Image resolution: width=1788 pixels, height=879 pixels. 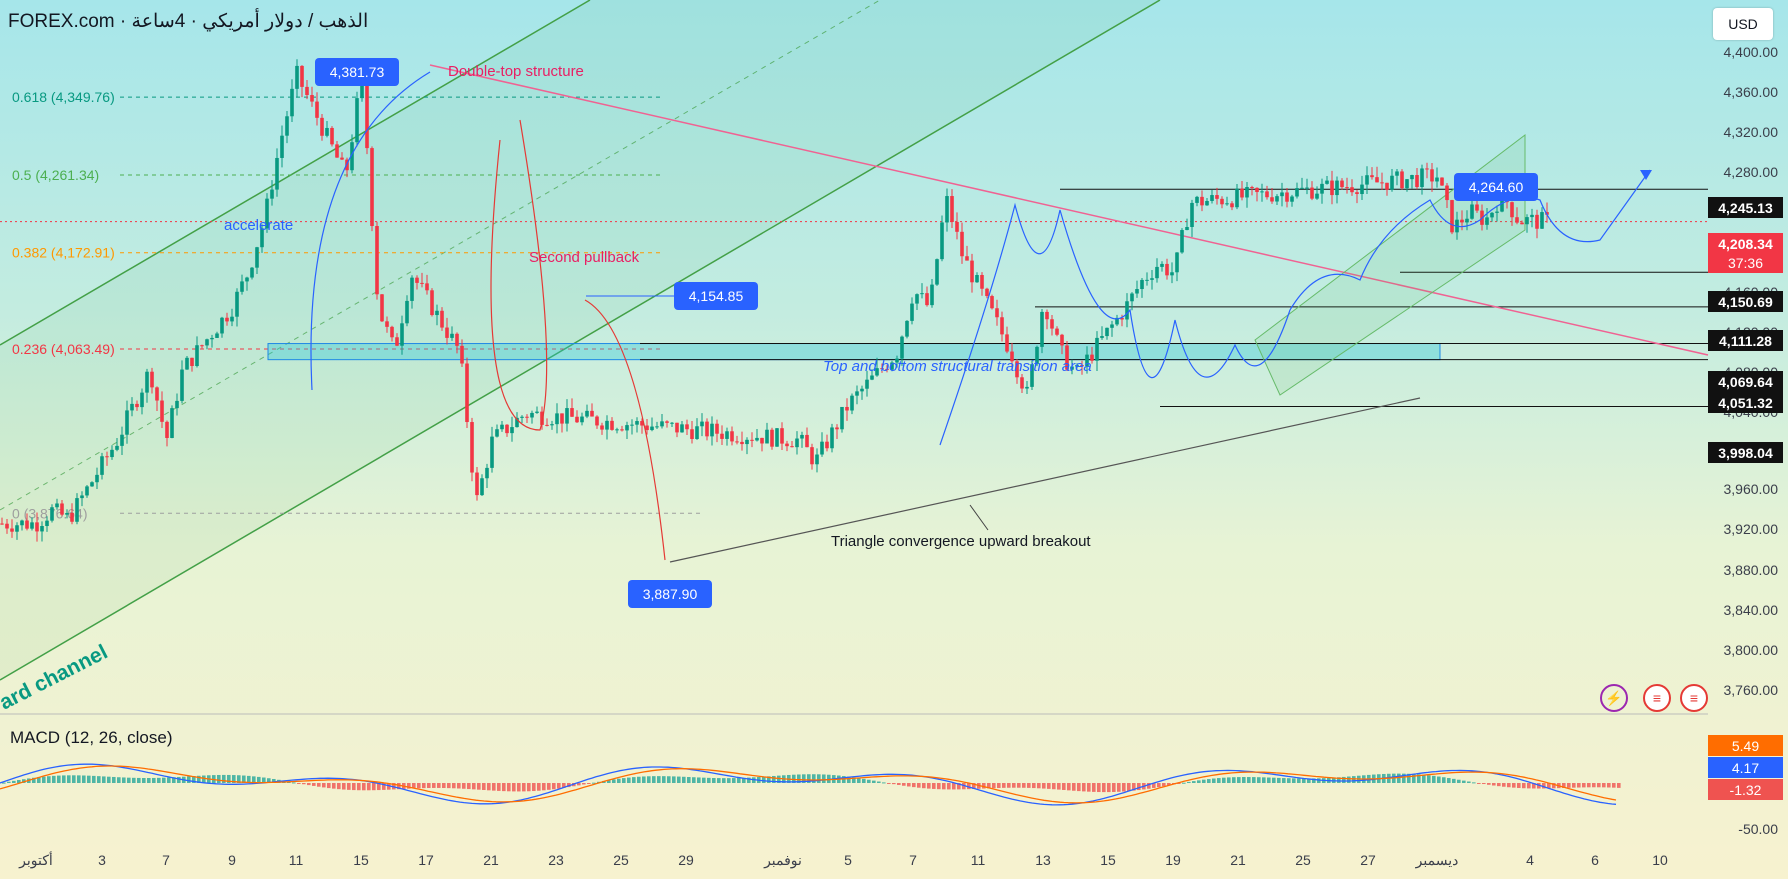 I want to click on y-tick: 4,360.00, so click(x=1751, y=92).